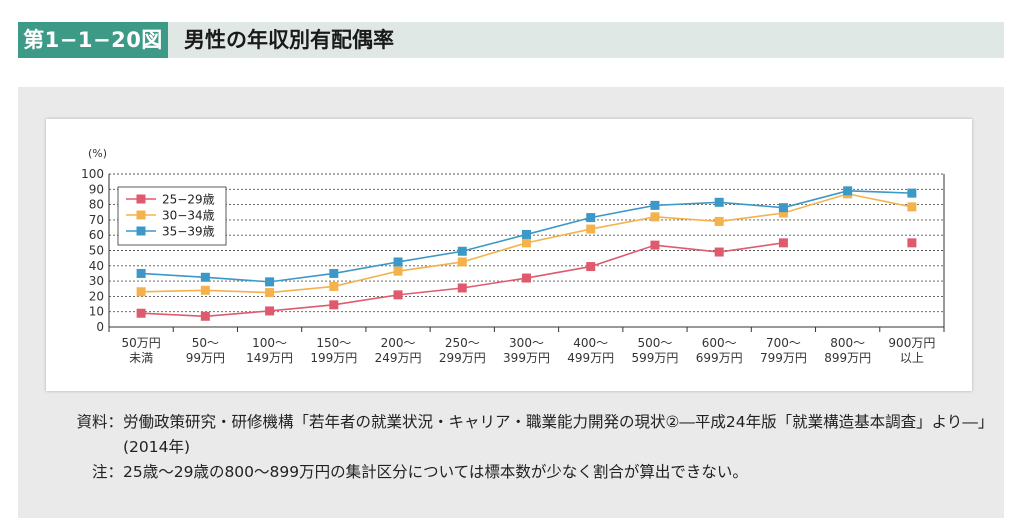 This screenshot has width=1024, height=528. Describe the element at coordinates (333, 358) in the screenshot. I see `x-tick-label: 199万円` at that location.